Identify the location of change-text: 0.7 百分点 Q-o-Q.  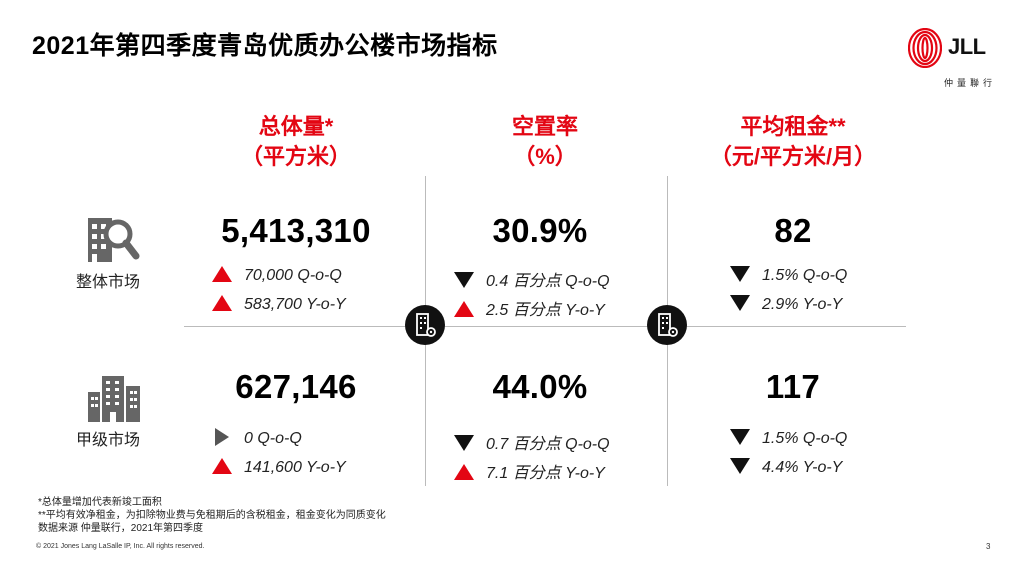
(548, 444).